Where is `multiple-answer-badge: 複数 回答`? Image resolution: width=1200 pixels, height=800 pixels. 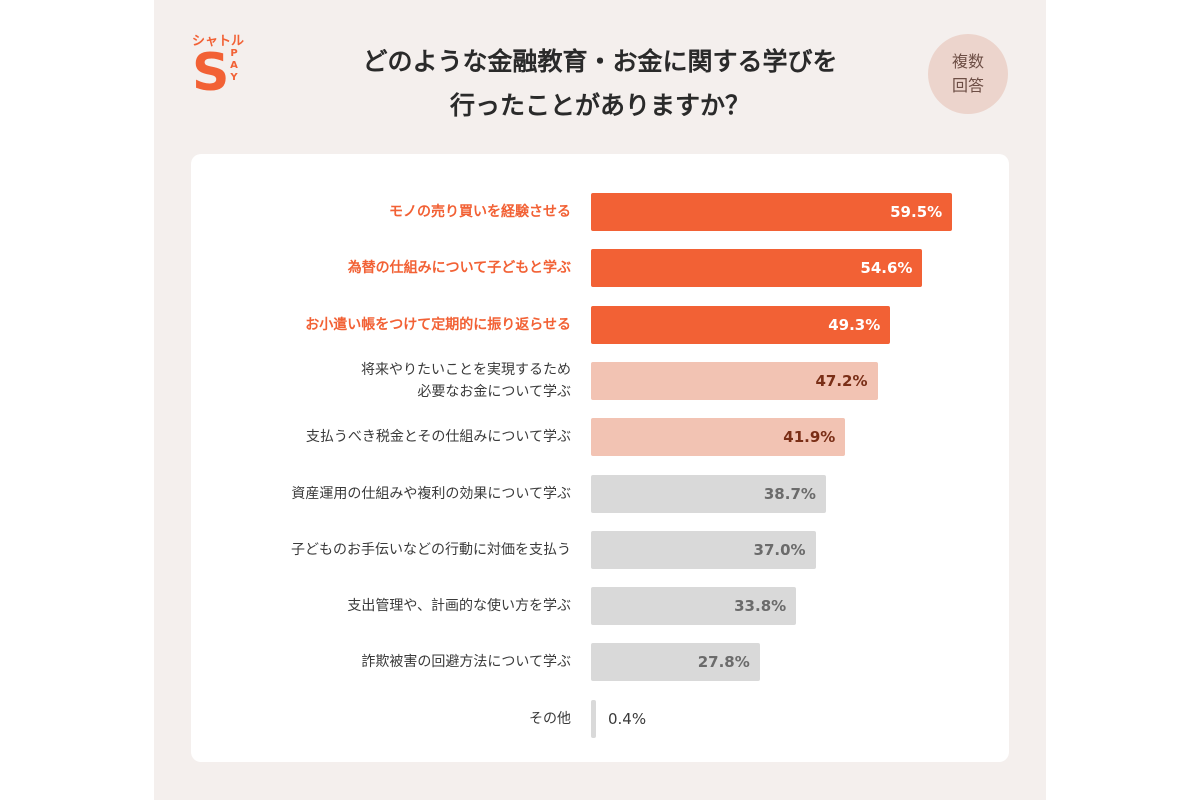 multiple-answer-badge: 複数 回答 is located at coordinates (968, 74).